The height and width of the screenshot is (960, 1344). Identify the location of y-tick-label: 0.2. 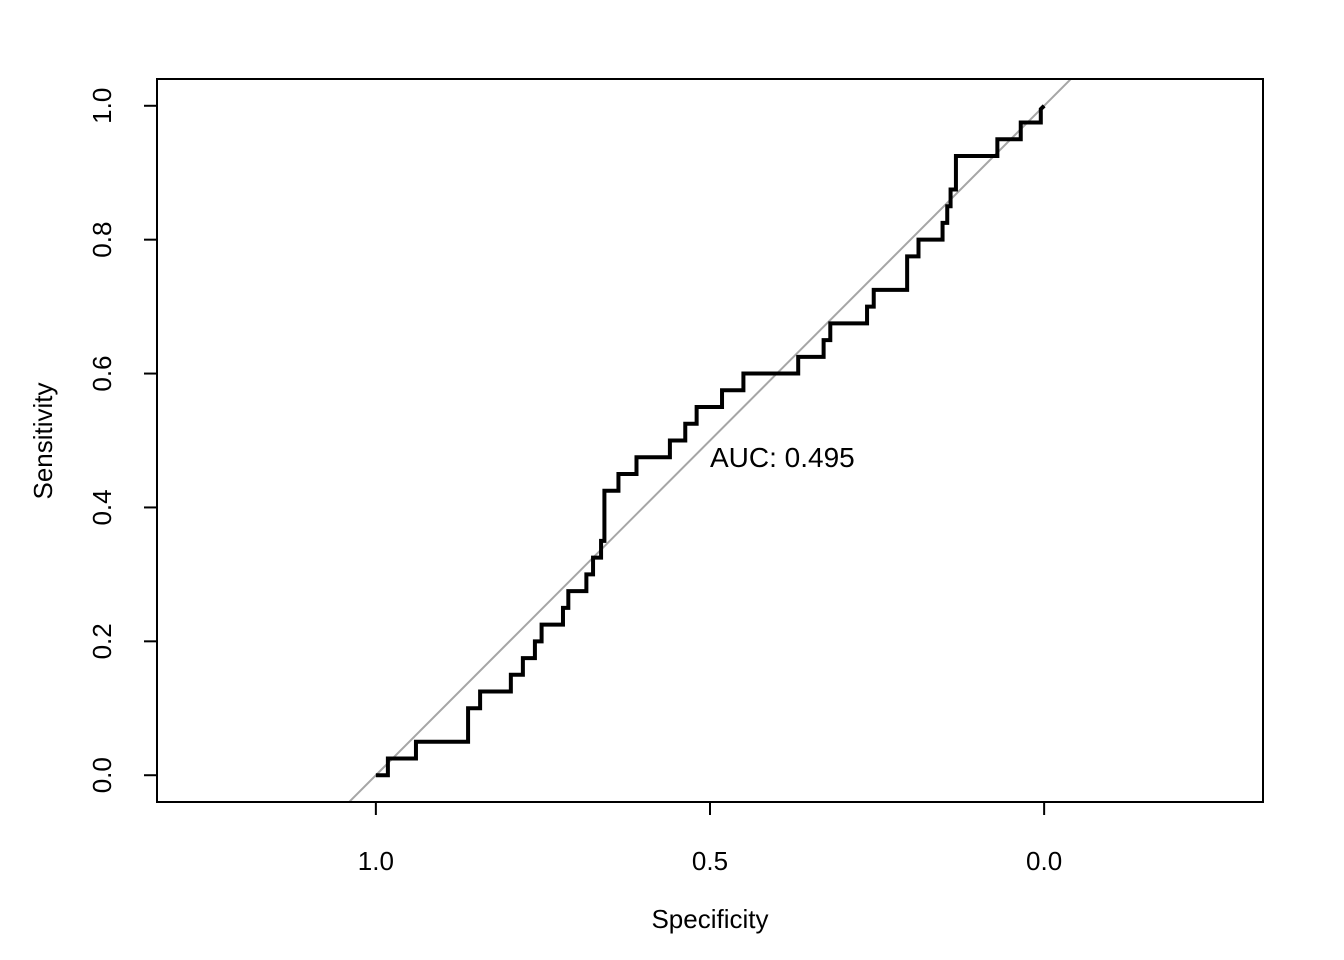
(102, 641).